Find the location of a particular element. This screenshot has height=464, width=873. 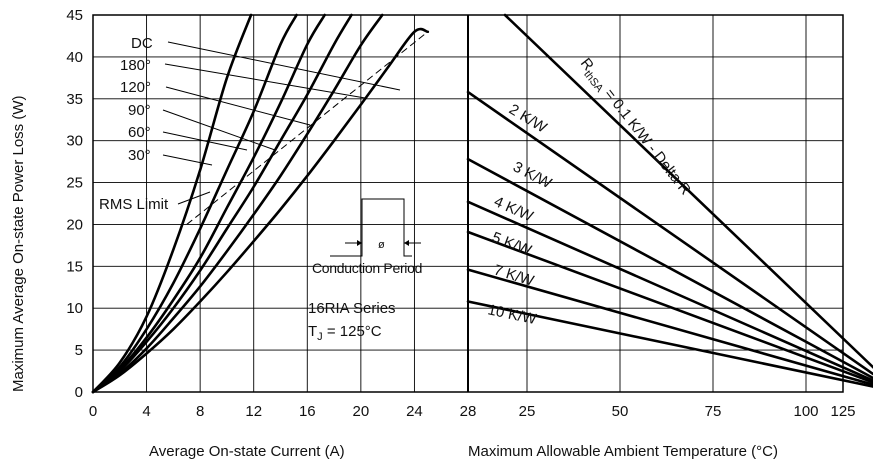

junction-temp-label: TJ = 125°C is located at coordinates (345, 333).